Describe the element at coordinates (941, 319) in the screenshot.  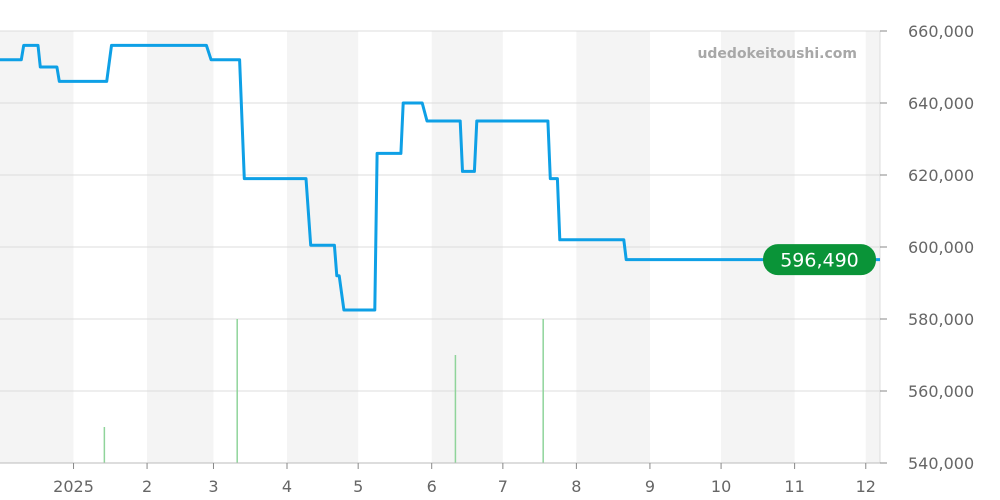
I see `y-tick-label: 580,000` at that location.